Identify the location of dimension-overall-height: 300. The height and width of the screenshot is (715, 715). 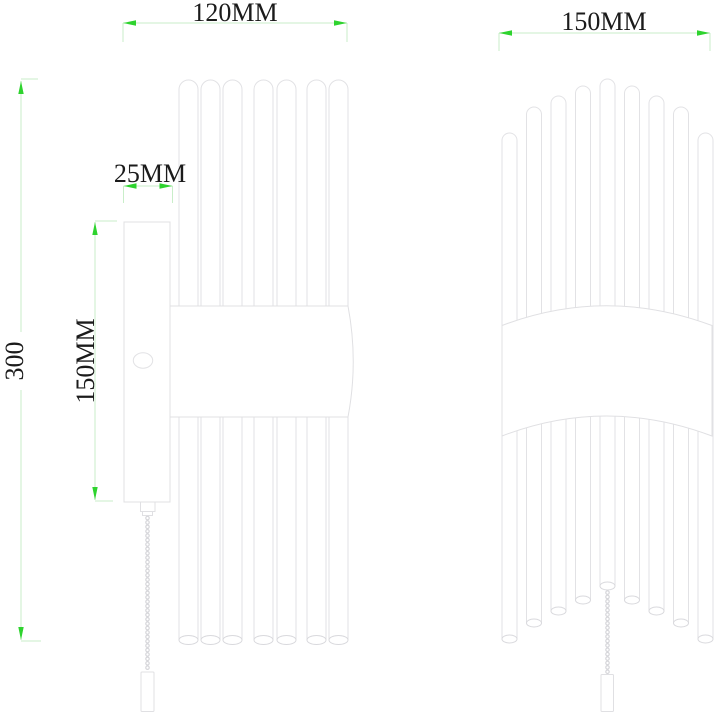
(20, 360).